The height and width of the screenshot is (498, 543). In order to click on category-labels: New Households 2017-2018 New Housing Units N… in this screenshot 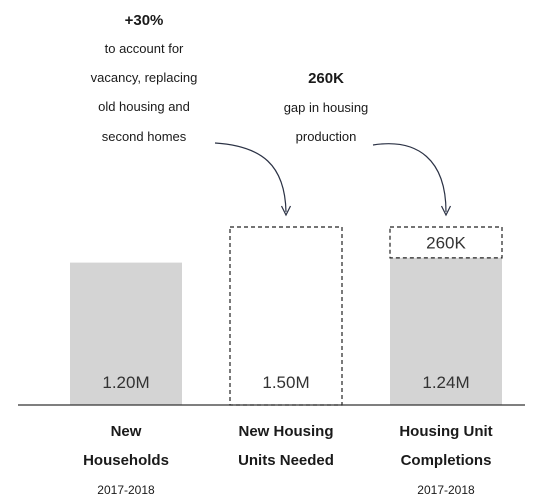, I will do `click(288, 460)`.